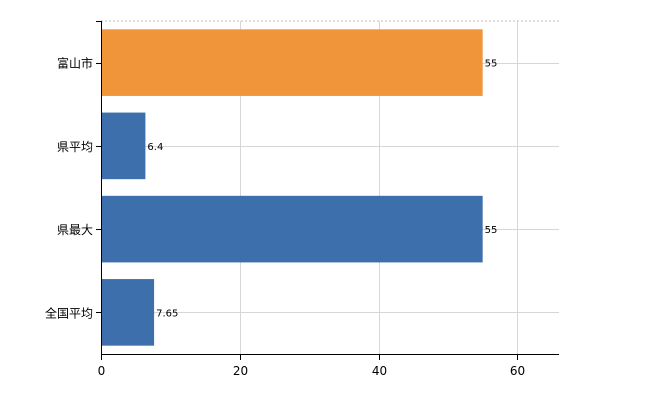  I want to click on x-tick-label-2: 40, so click(379, 371).